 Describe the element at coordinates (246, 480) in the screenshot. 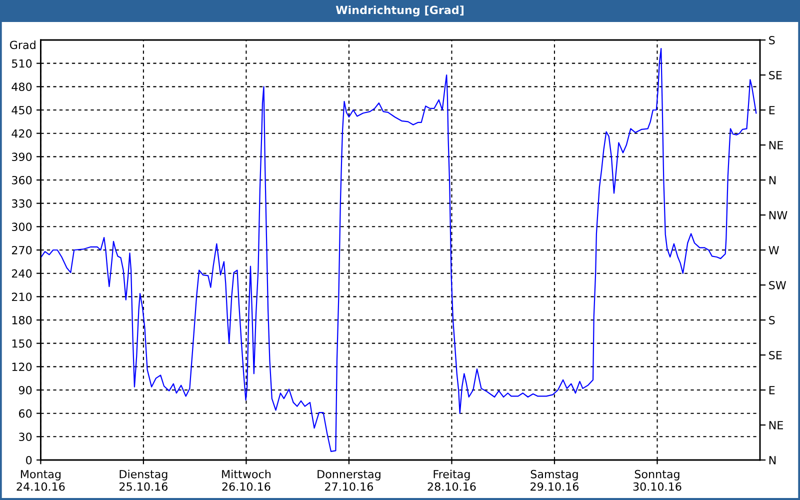

I see `x-tick-label: Mittwoch 26.10.16` at that location.